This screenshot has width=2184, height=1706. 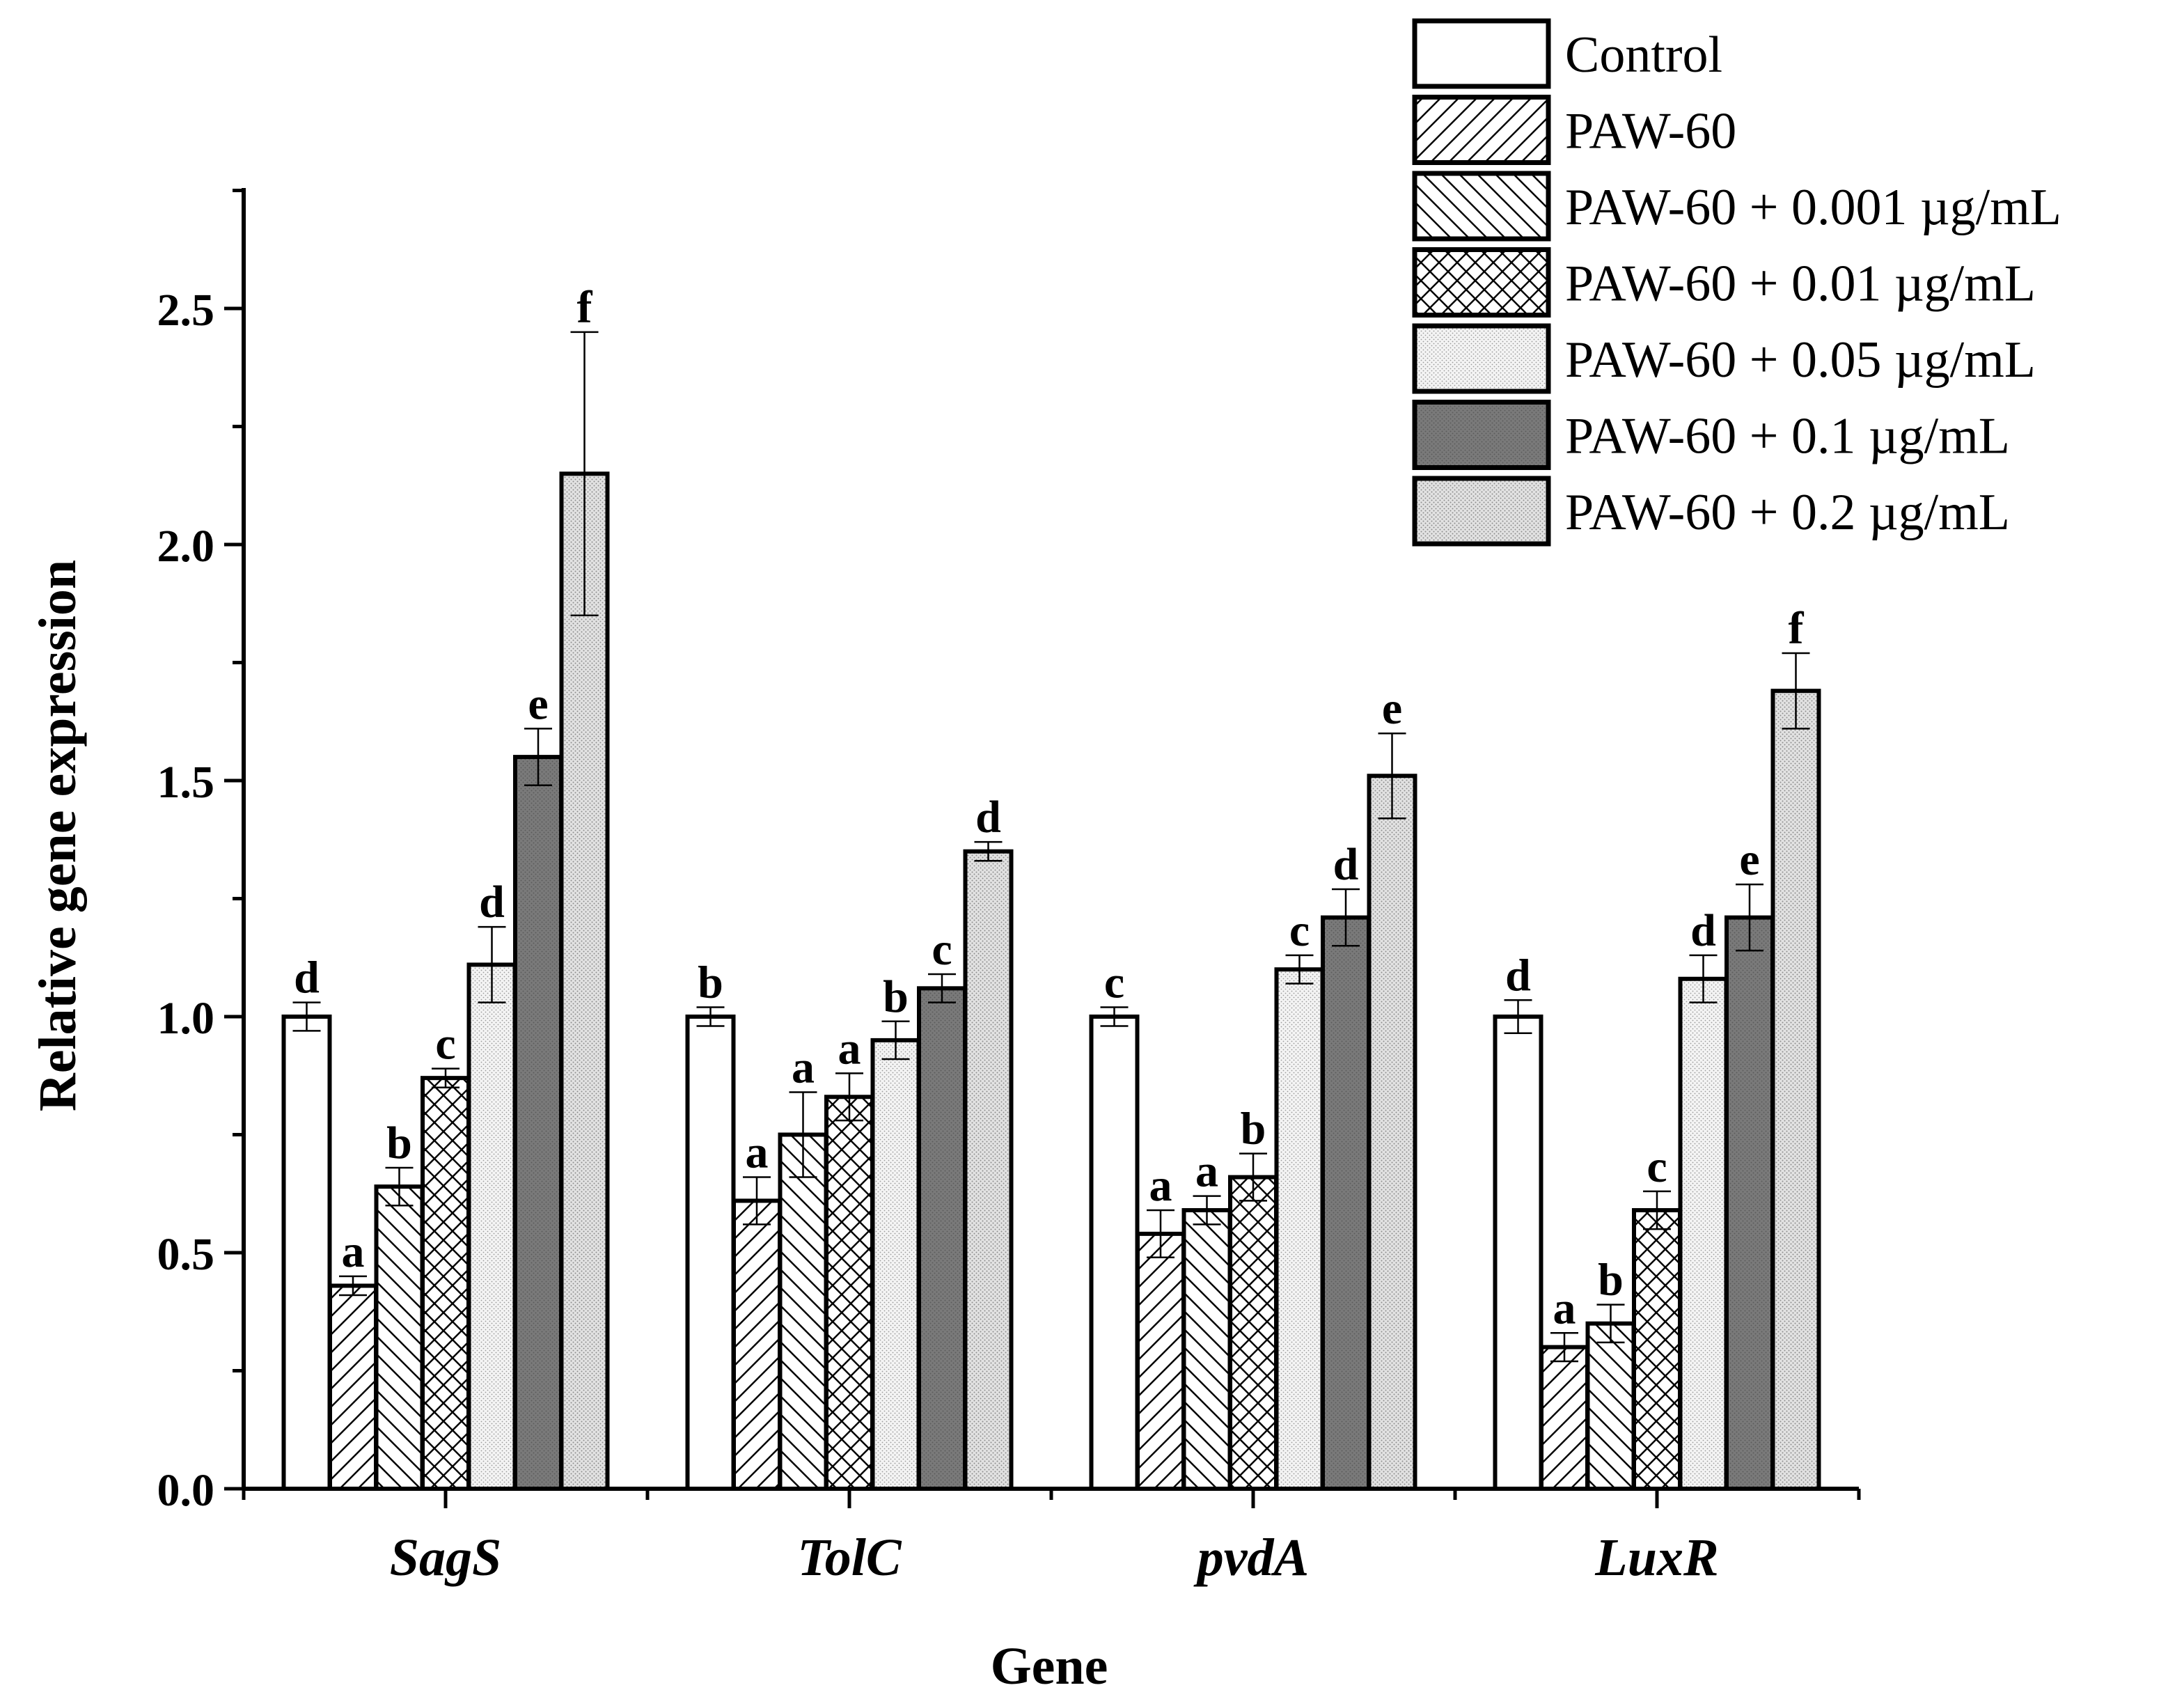 I want to click on x-tick-label: SagS, so click(x=446, y=1558).